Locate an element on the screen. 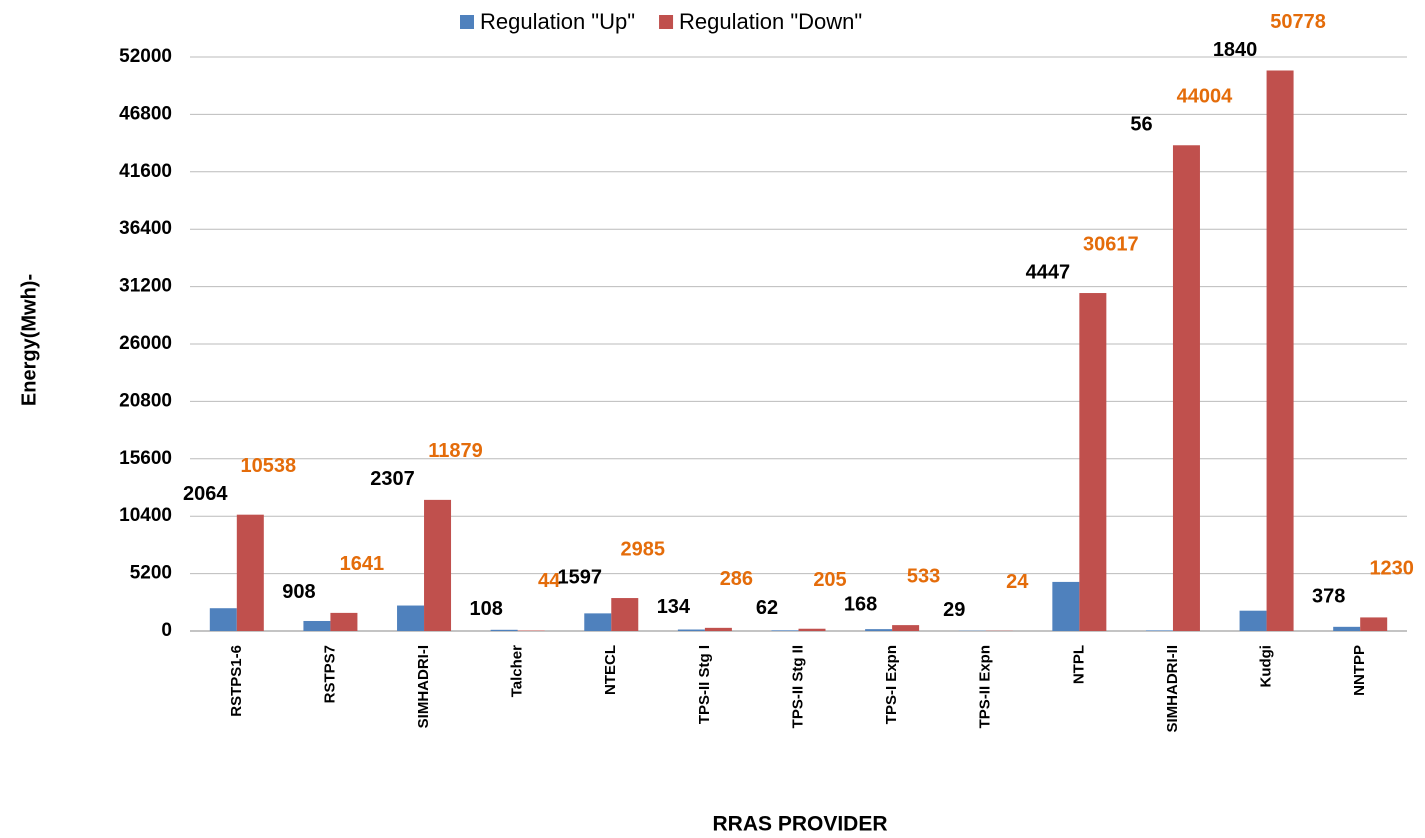 The height and width of the screenshot is (838, 1425). data-label: 62 is located at coordinates (767, 608).